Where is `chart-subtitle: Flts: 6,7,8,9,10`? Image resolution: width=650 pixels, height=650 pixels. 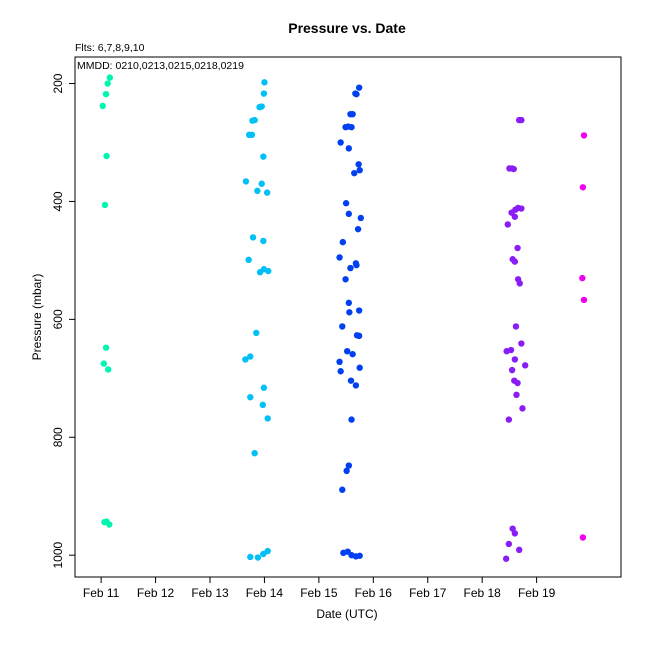 chart-subtitle: Flts: 6,7,8,9,10 is located at coordinates (110, 48).